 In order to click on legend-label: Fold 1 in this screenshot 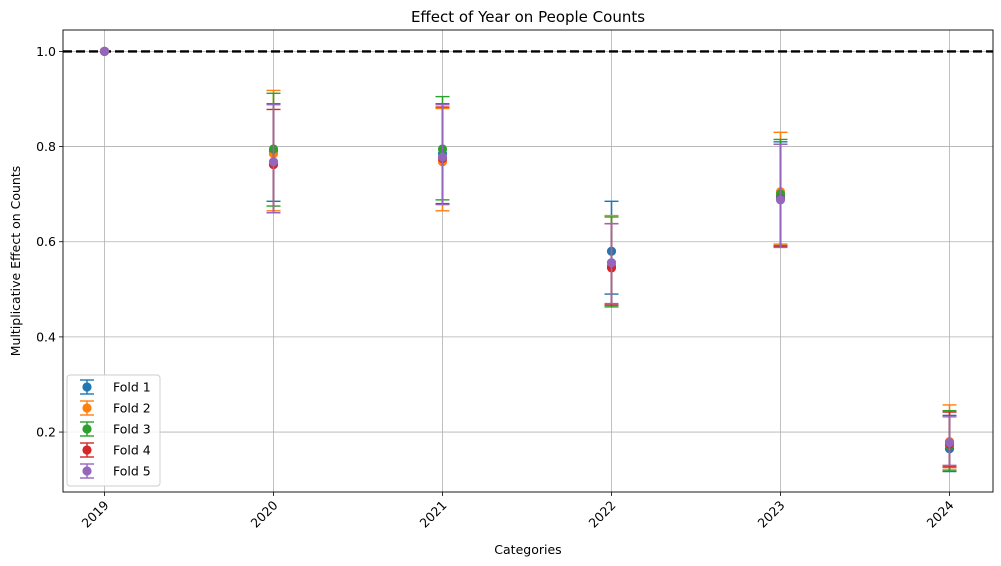, I will do `click(132, 387)`.